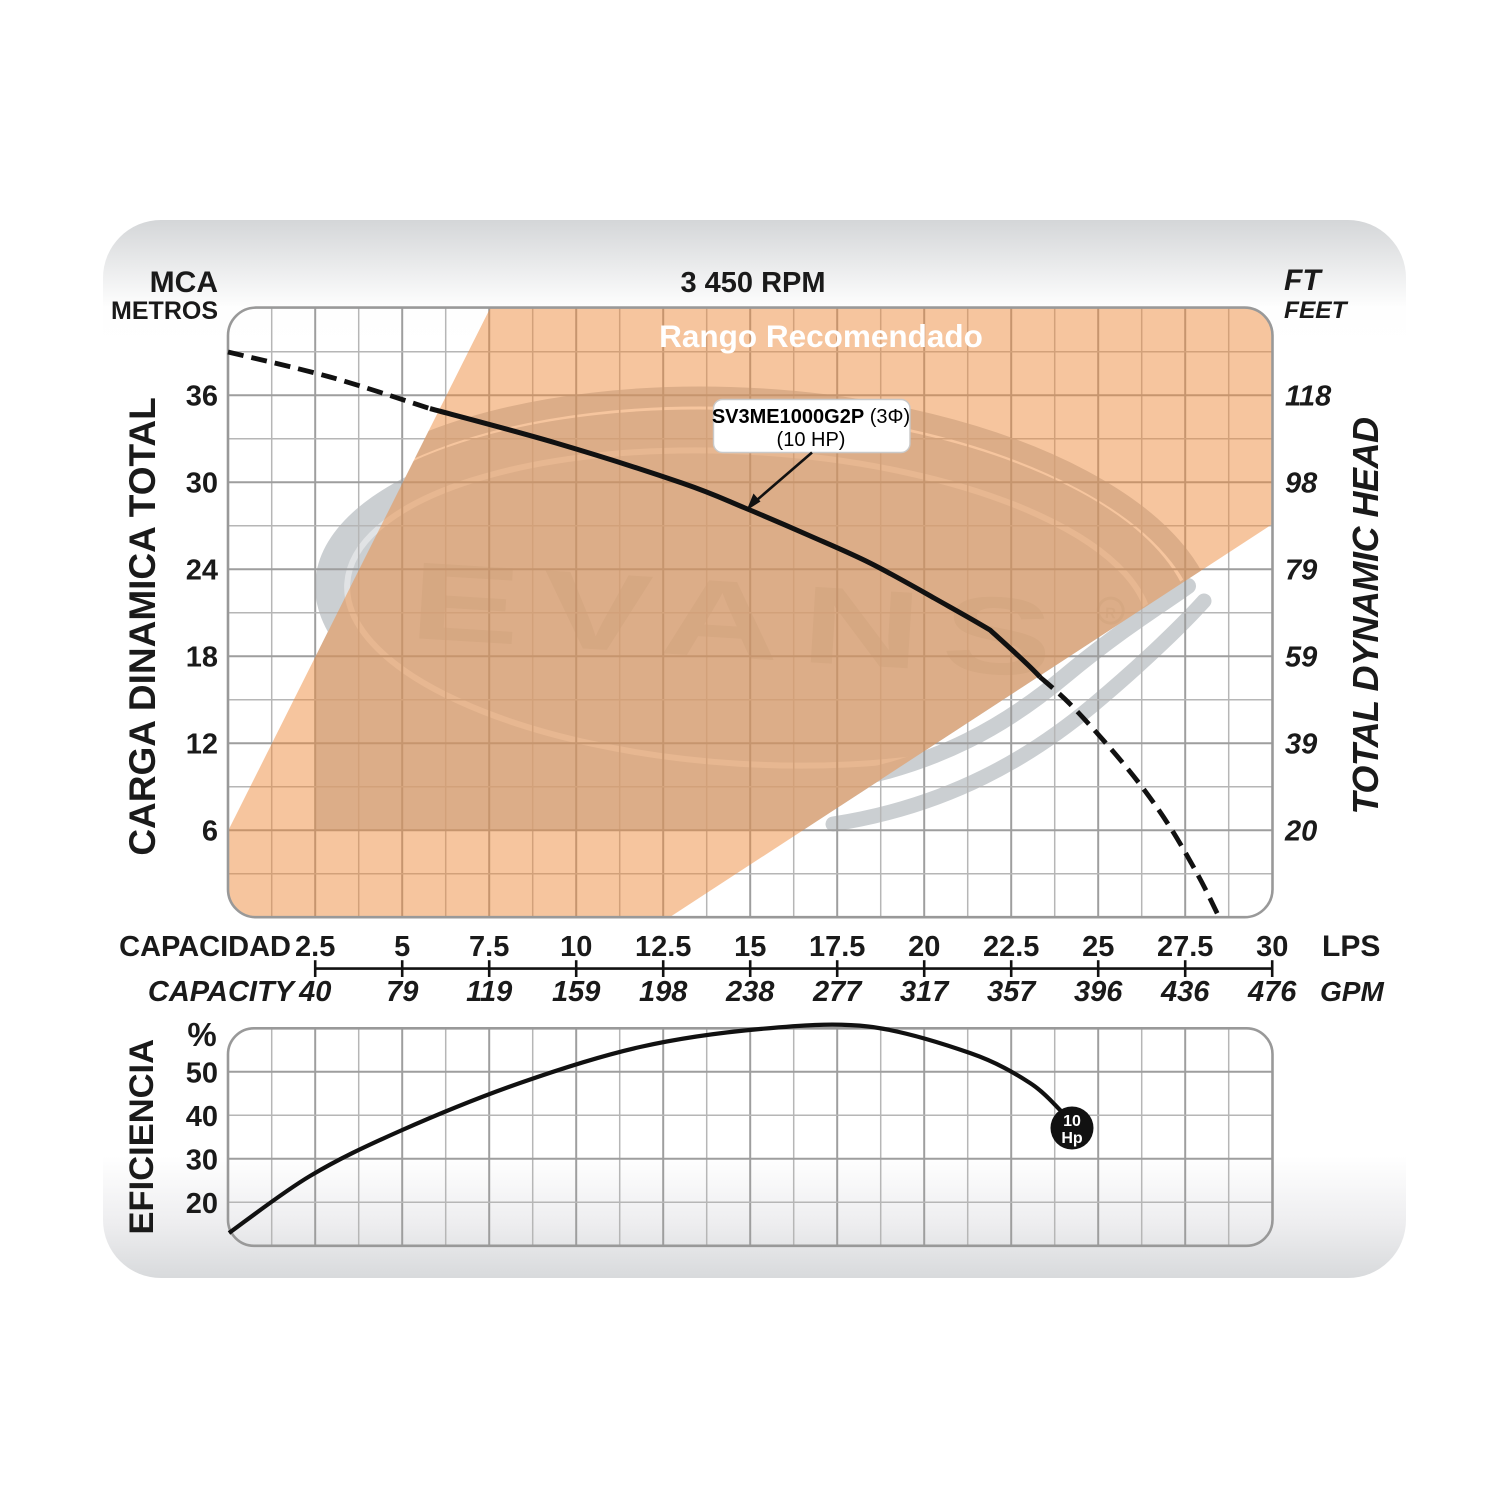 This screenshot has height=1505, width=1500. I want to click on svg-text: TOTAL DYNAMIC HEAD, so click(1365, 615).